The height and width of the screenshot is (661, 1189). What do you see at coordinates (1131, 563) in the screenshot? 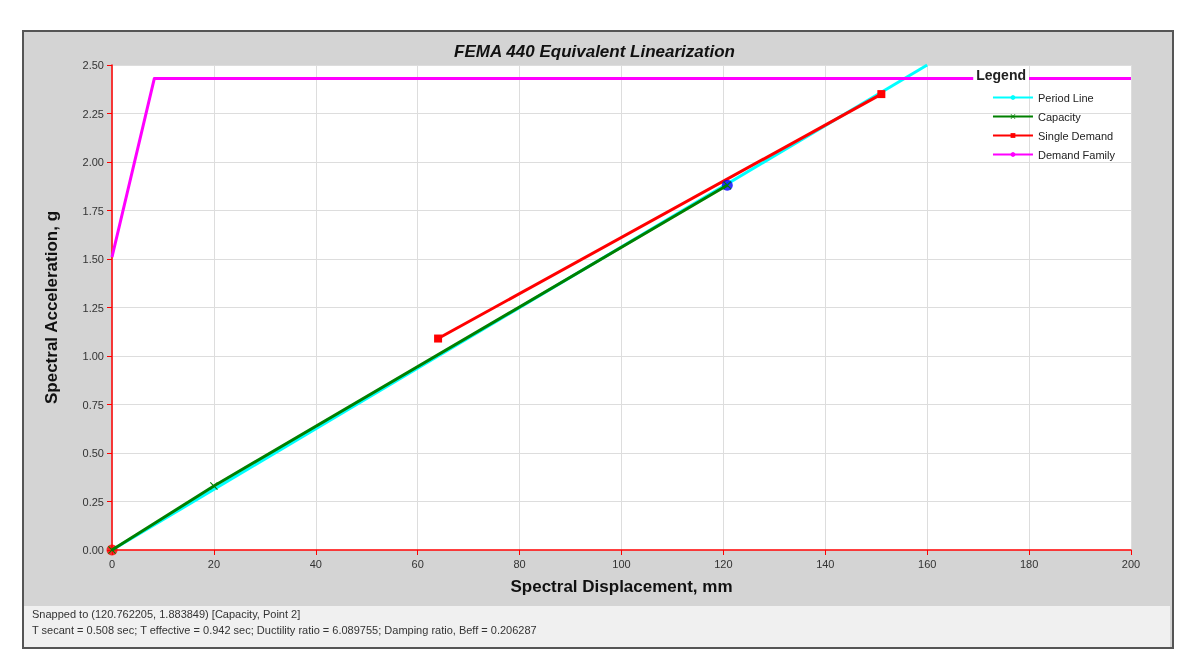
I see `x-tick-label: 200` at bounding box center [1131, 563].